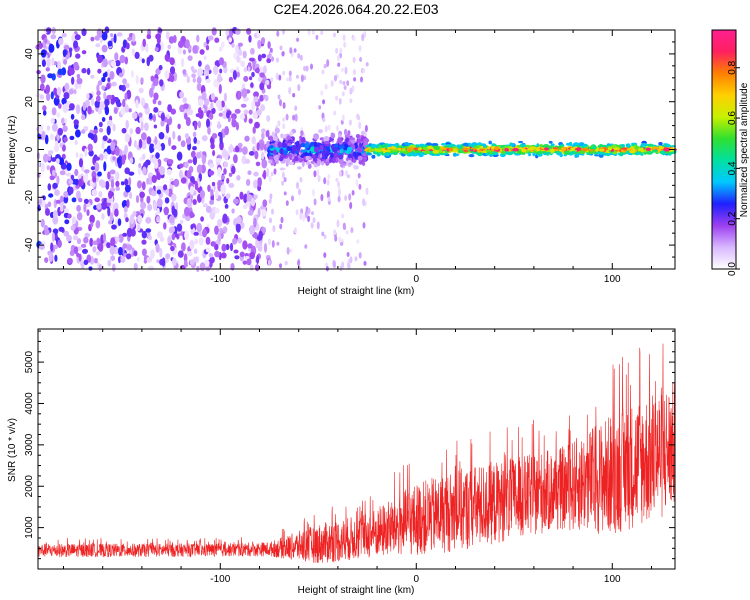 The image size is (750, 600). What do you see at coordinates (416, 579) in the screenshot?
I see `x-tick-label: 0` at bounding box center [416, 579].